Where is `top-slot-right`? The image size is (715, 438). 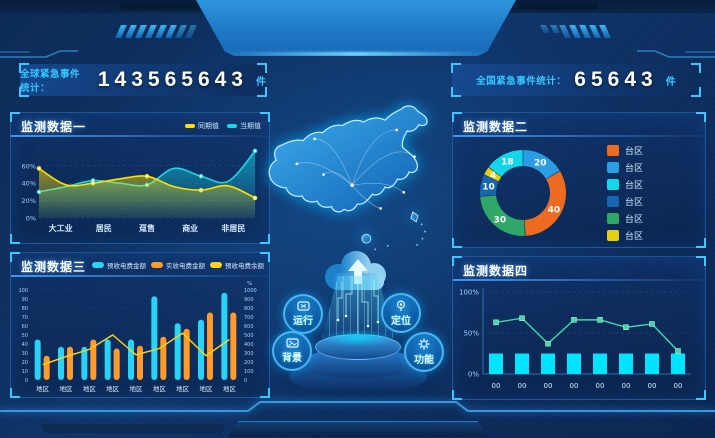 top-slot-right is located at coordinates (558, 6).